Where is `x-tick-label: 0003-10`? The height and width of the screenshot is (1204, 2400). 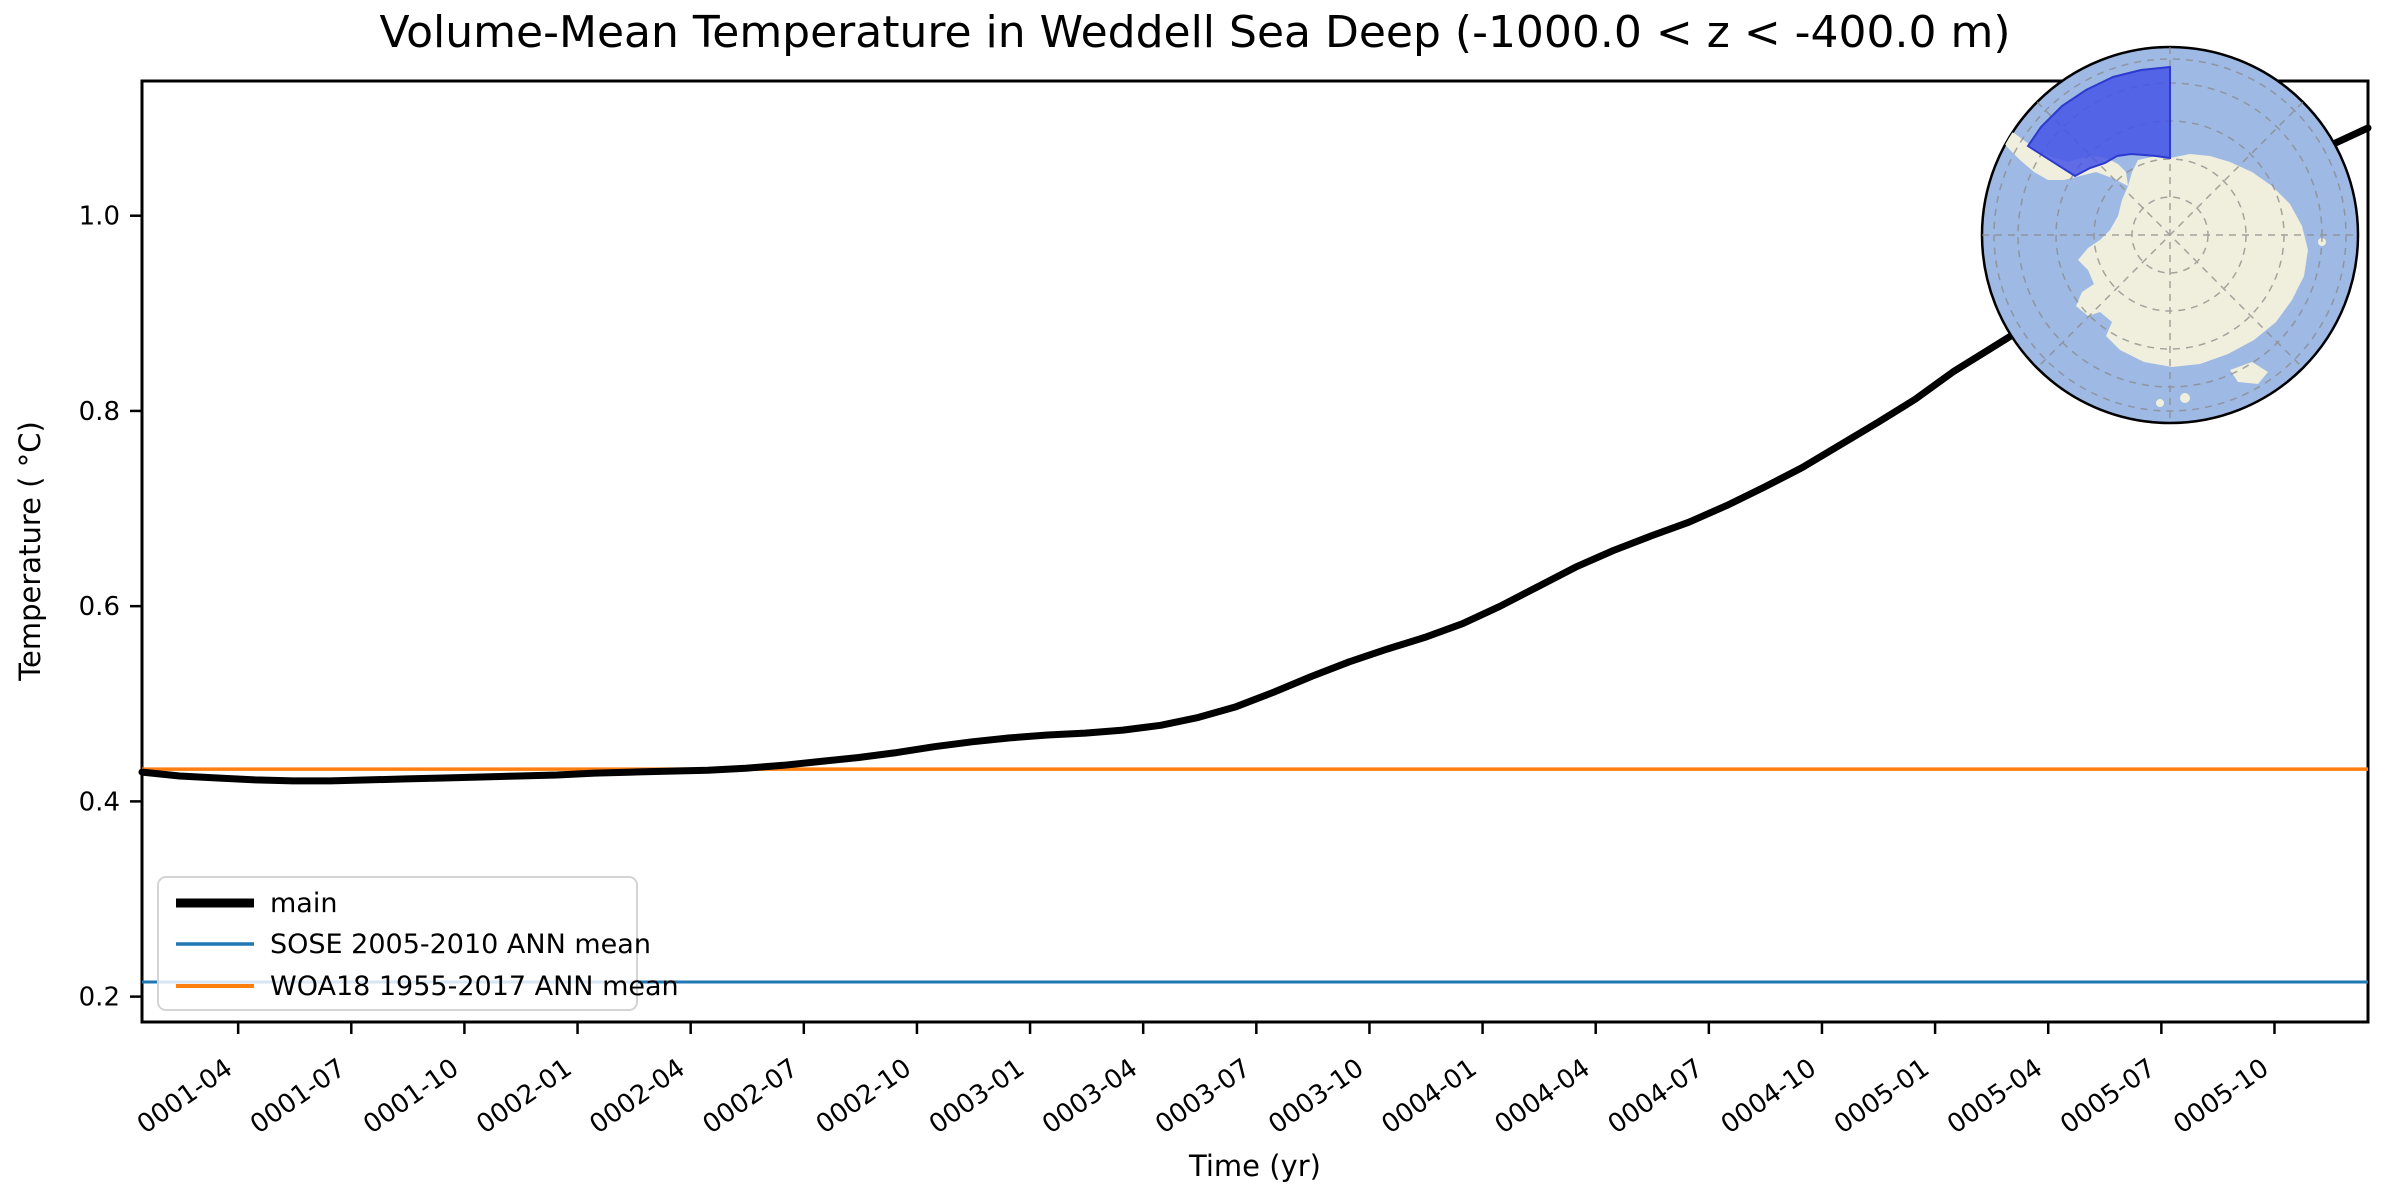 x-tick-label: 0003-10 is located at coordinates (1316, 1096).